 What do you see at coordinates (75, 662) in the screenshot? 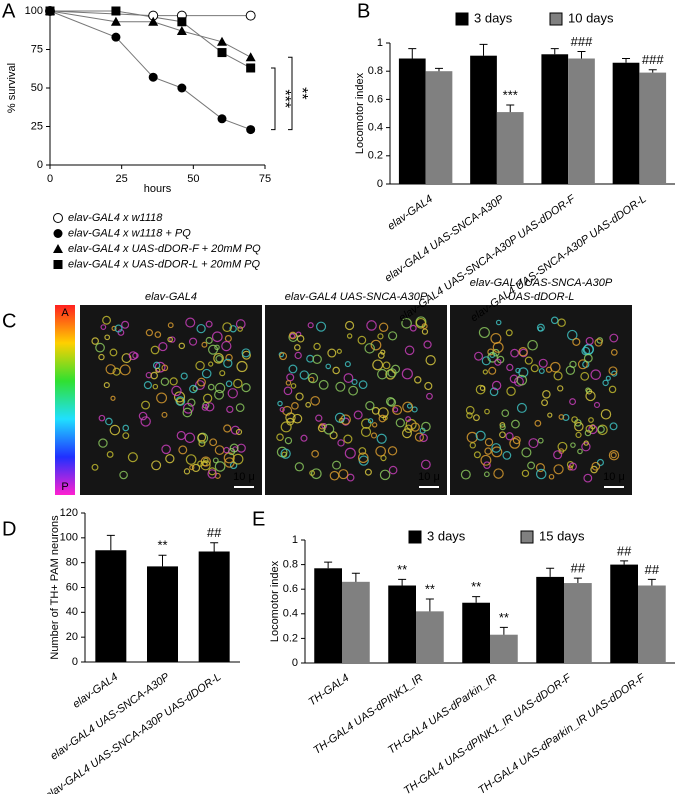
I see `y-tick-label: 0` at bounding box center [75, 662].